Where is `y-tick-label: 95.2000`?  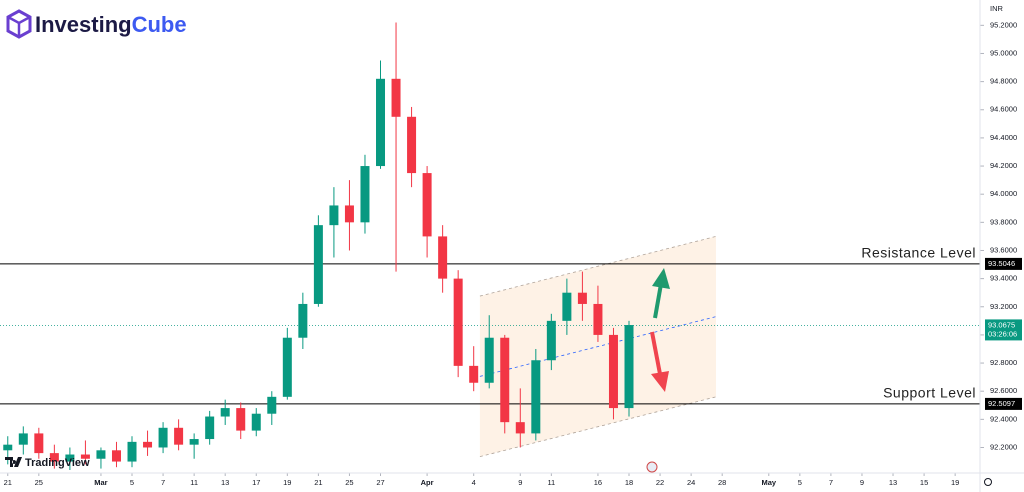
y-tick-label: 95.2000 is located at coordinates (1003, 24).